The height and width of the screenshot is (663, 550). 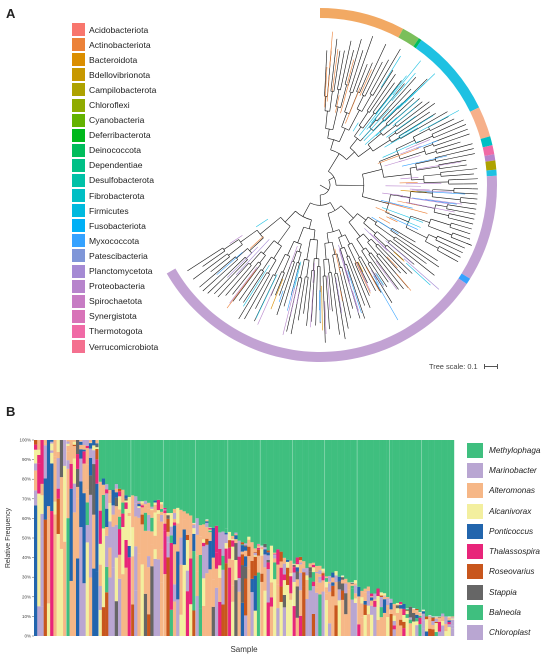 What do you see at coordinates (447, 76) in the screenshot?
I see `clade-ring-segment` at bounding box center [447, 76].